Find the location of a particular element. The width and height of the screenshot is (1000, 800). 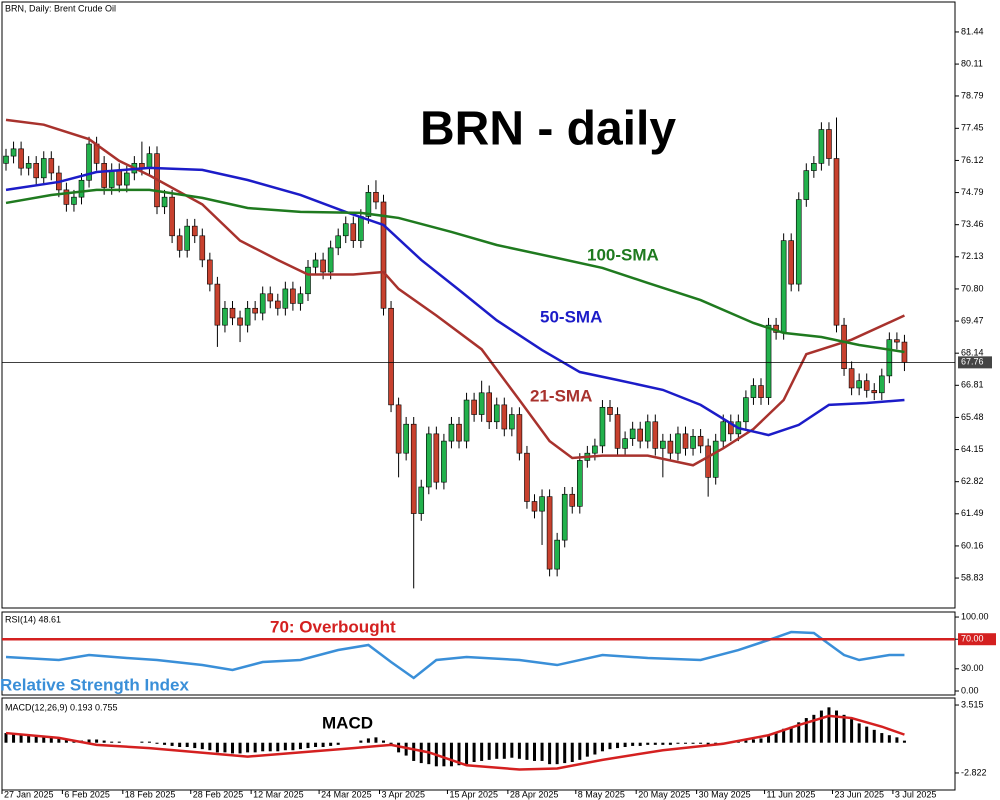

y-tick-label: 62.82 is located at coordinates (972, 481).